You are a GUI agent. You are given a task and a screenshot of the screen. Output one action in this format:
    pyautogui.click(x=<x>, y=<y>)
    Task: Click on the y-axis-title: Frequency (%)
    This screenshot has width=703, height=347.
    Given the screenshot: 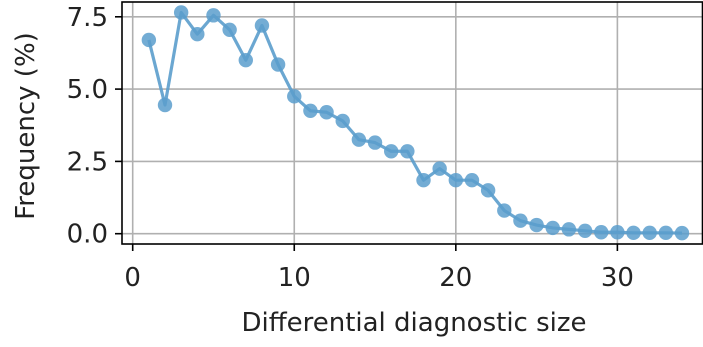 What is the action you would take?
    pyautogui.click(x=26, y=126)
    